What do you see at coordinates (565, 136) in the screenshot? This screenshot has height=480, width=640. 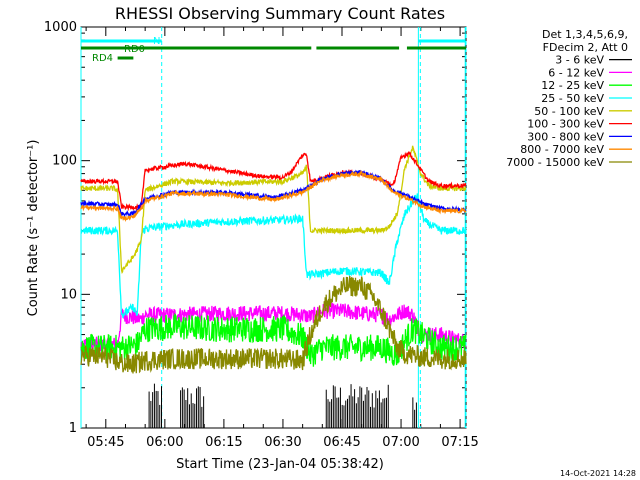 I see `legend-entry-label: 300 - 800 keV` at bounding box center [565, 136].